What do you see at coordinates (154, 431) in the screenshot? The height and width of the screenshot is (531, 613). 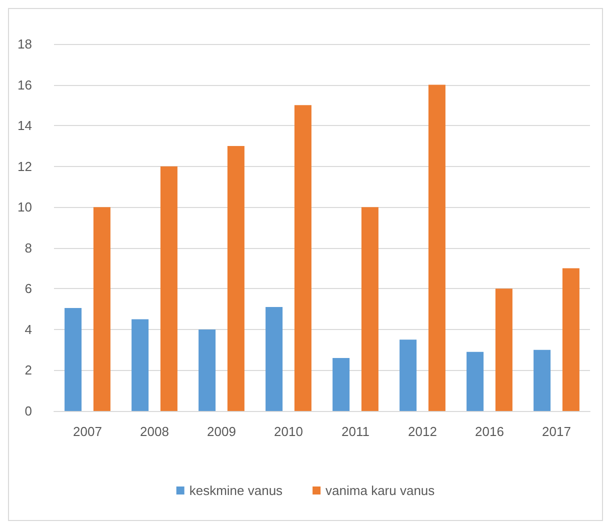 I see `x-tick-label: 2008` at bounding box center [154, 431].